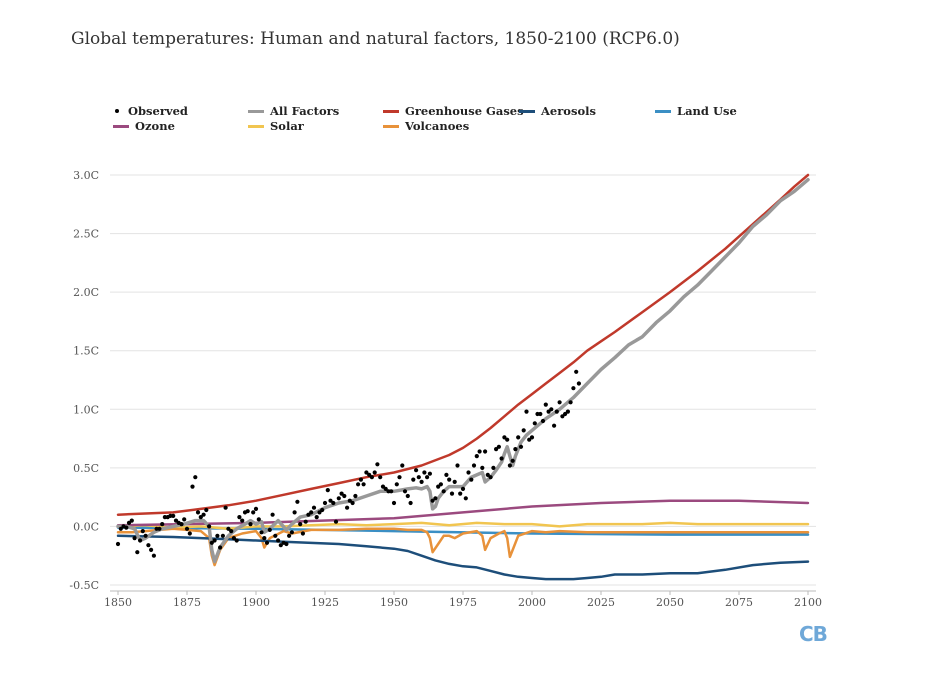 The height and width of the screenshot is (689, 936). I want to click on x-tick-label: 1900, so click(256, 602).